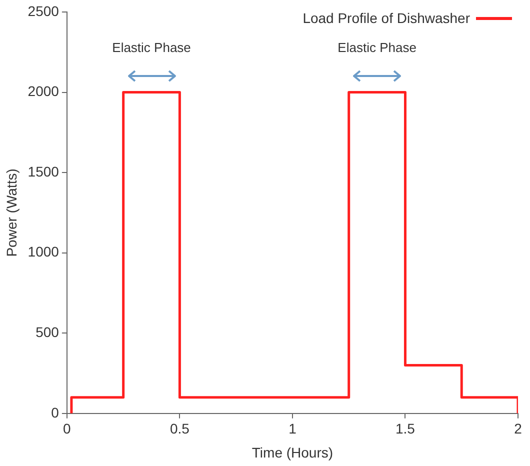  Describe the element at coordinates (180, 428) in the screenshot. I see `x-tick-label: 0.5` at that location.